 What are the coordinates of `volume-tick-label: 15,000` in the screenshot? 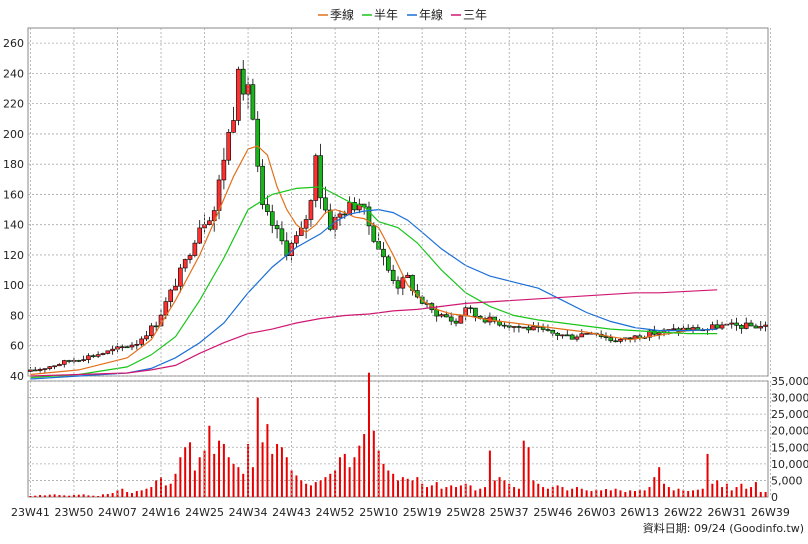 It's located at (789, 447).